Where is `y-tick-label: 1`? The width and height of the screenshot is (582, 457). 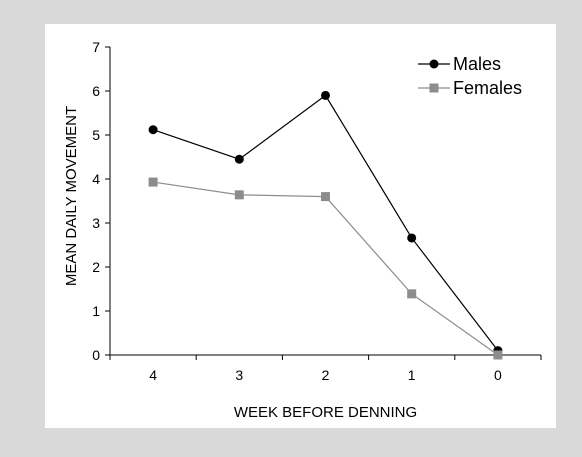 y-tick-label: 1 is located at coordinates (96, 311).